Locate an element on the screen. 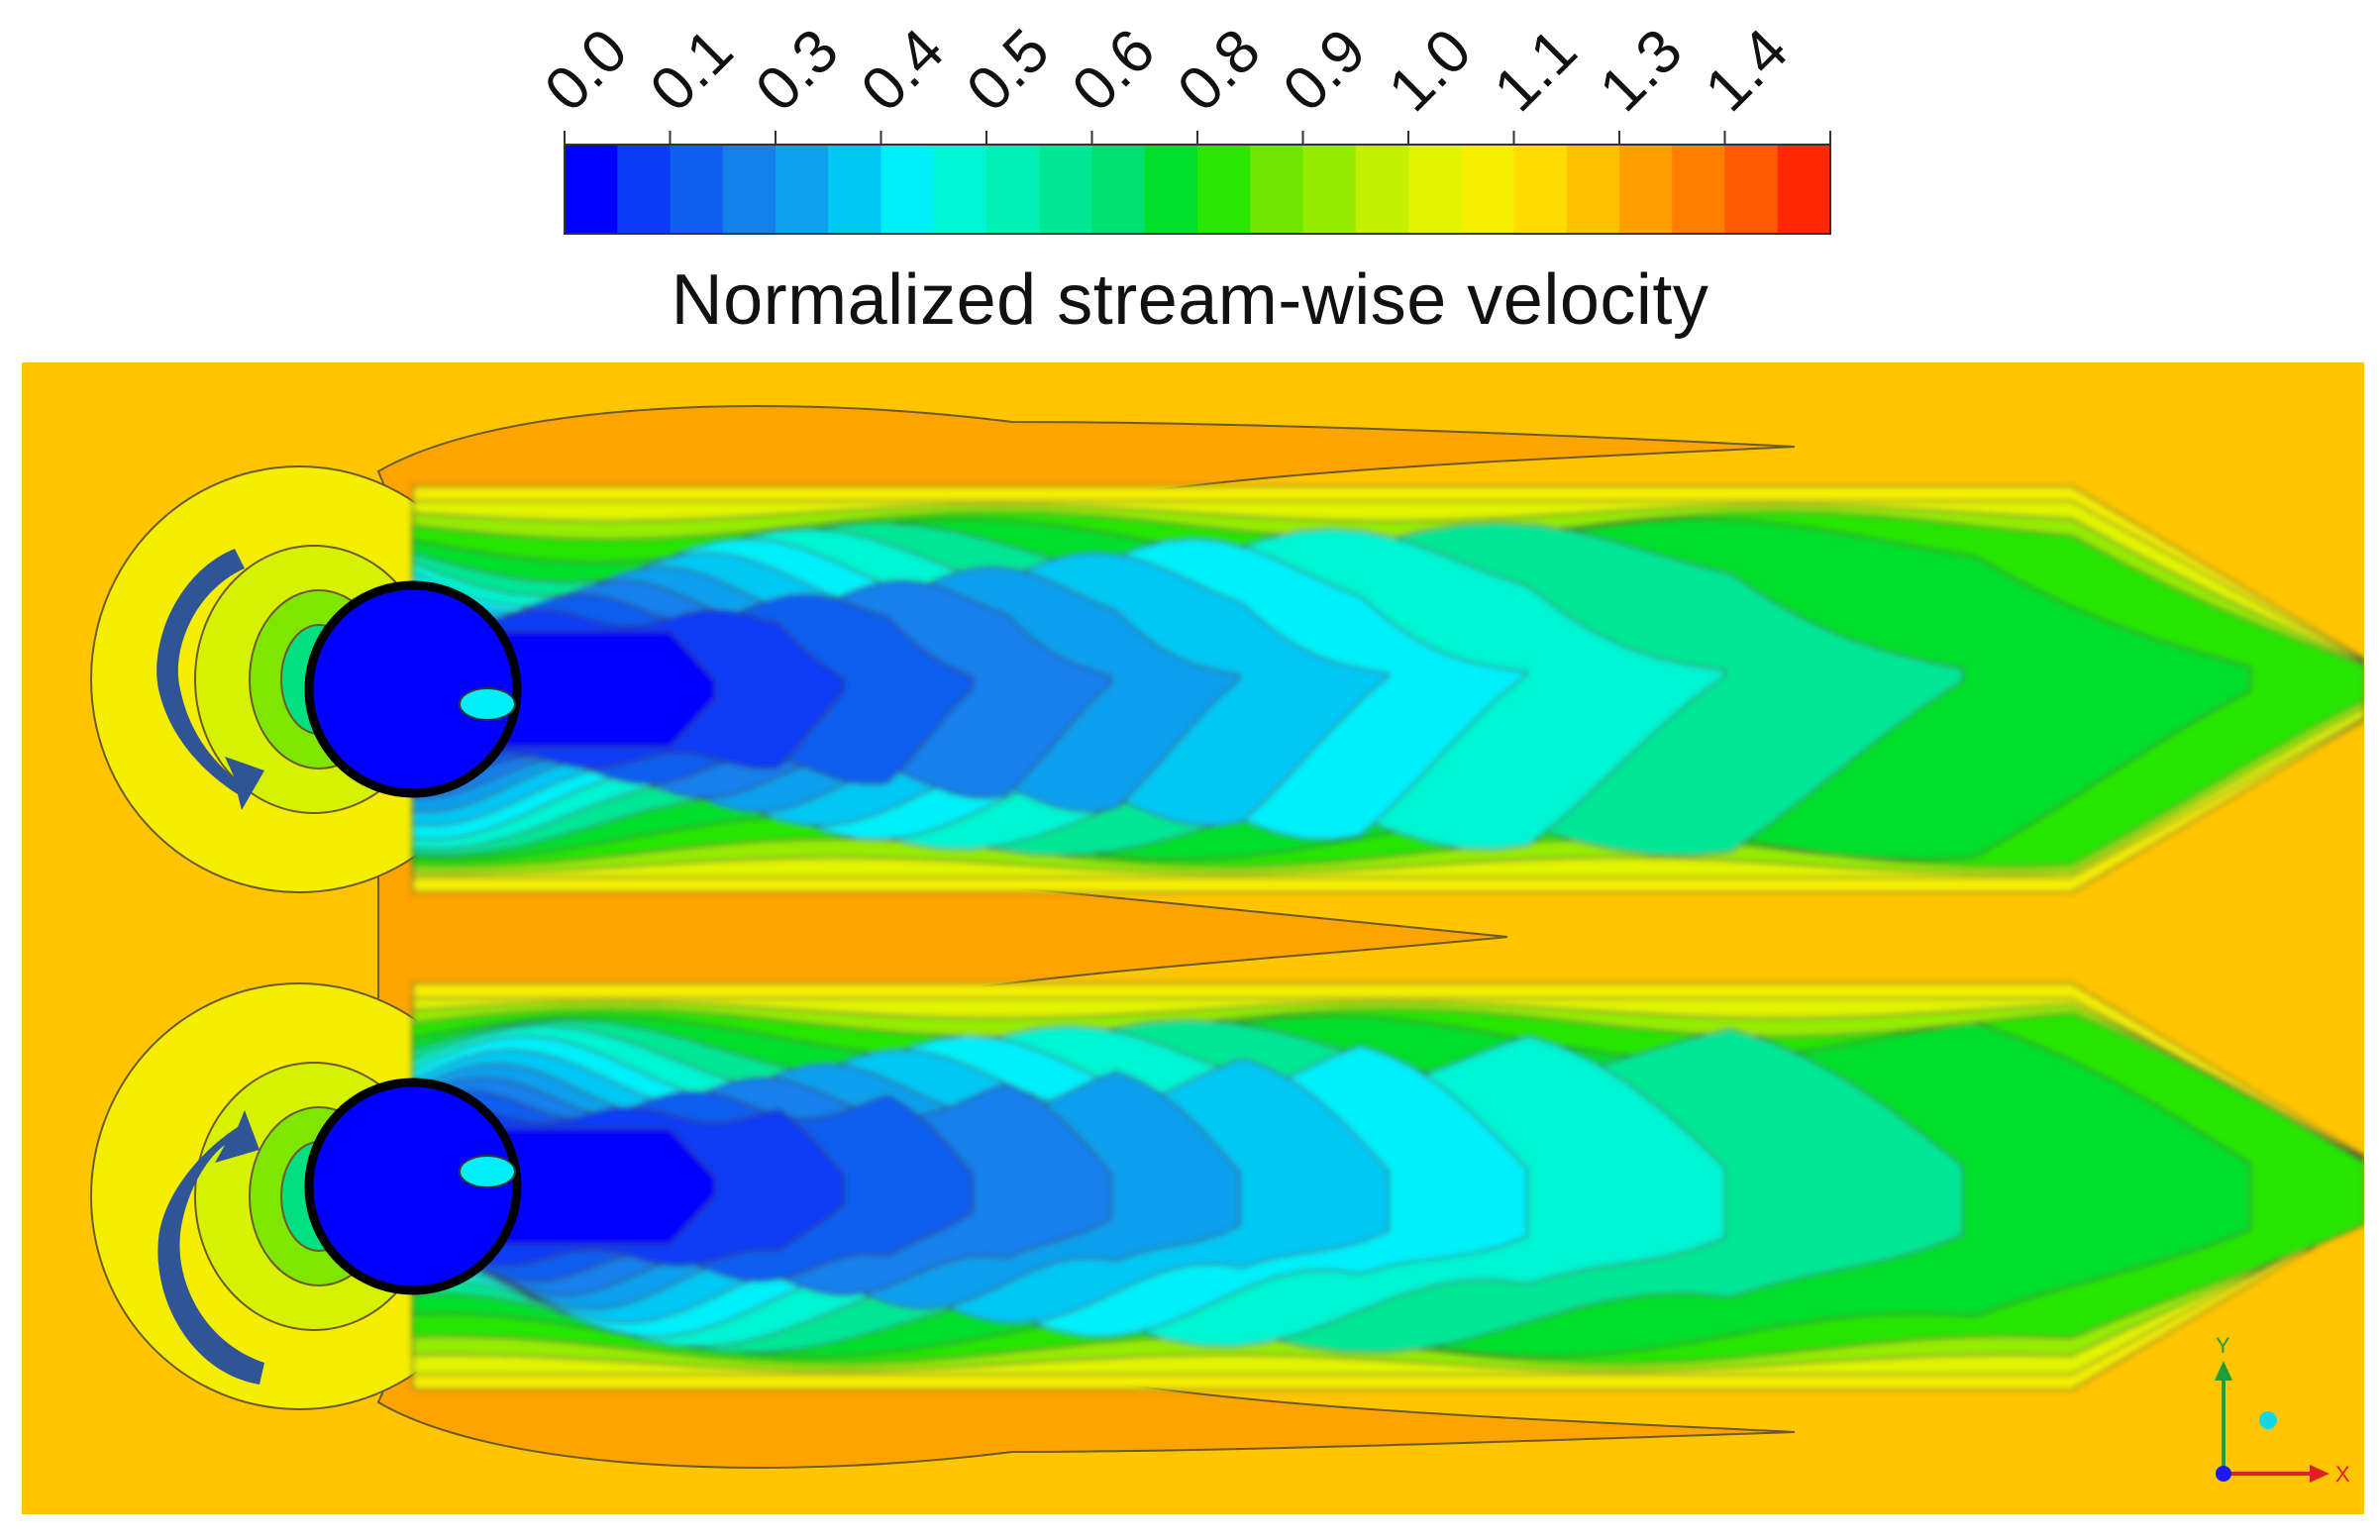  colorbar-tick-label: 0.0 is located at coordinates (586, 70).